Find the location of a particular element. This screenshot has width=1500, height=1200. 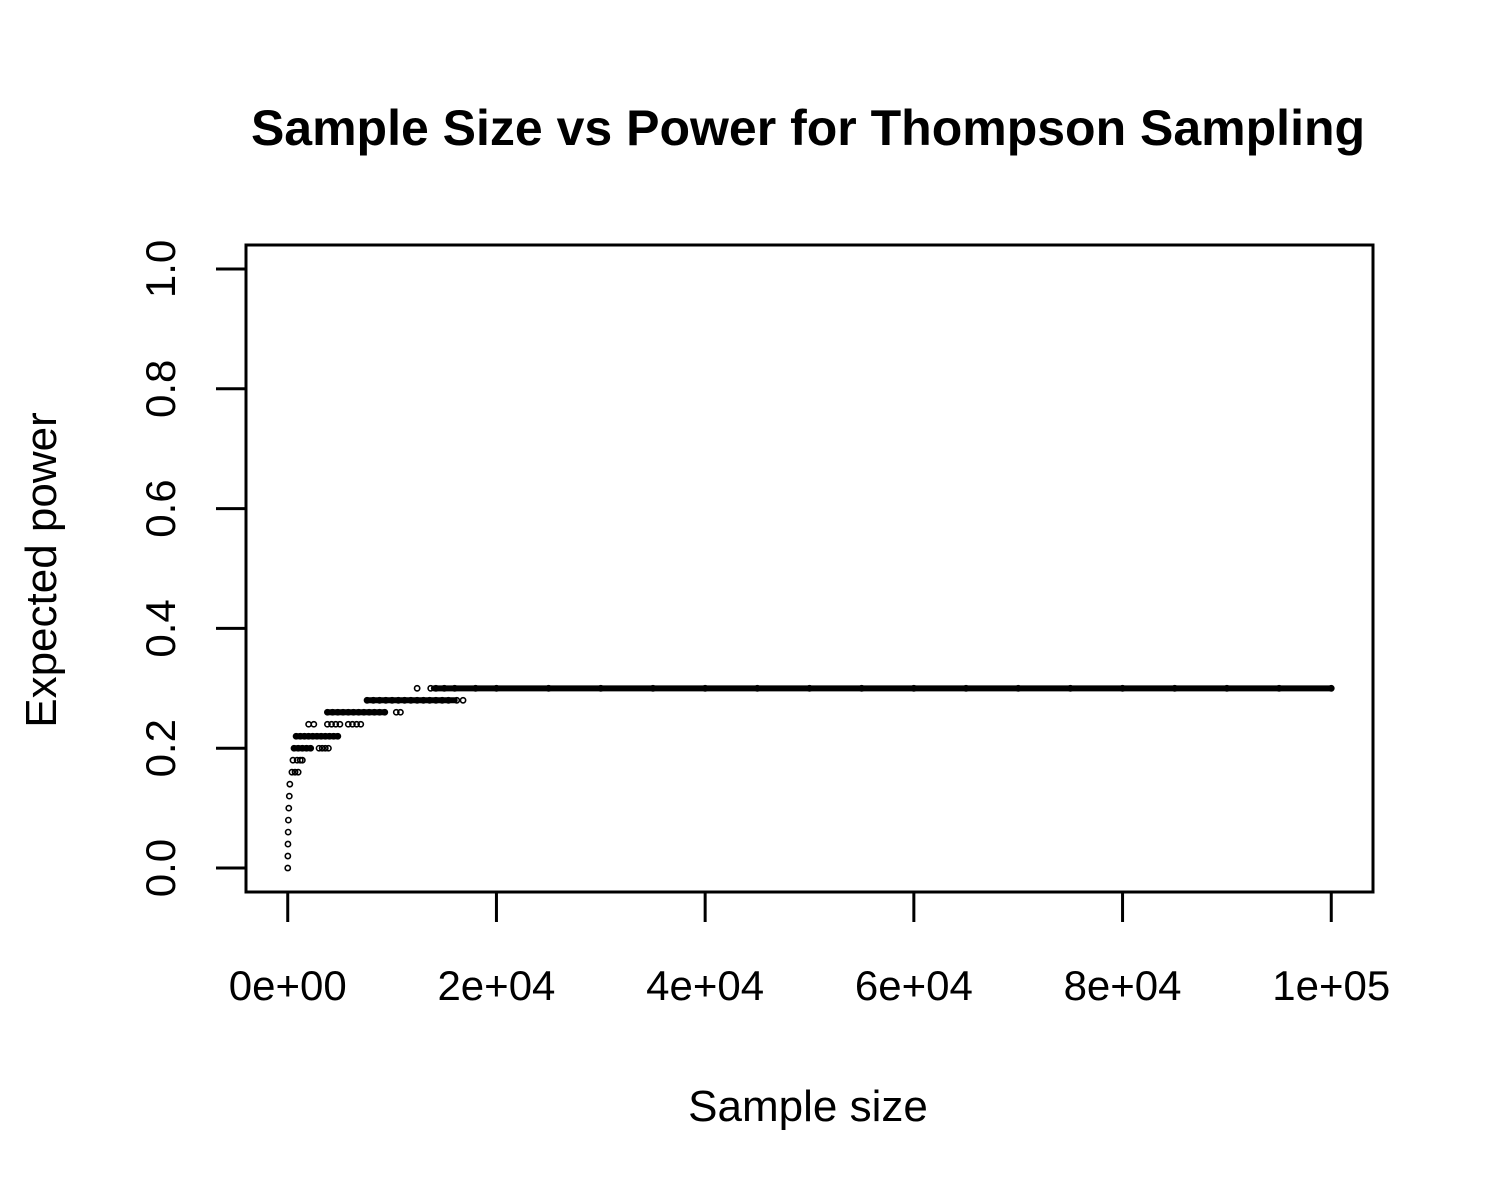

y-tick-label: 1.0 is located at coordinates (160, 269).